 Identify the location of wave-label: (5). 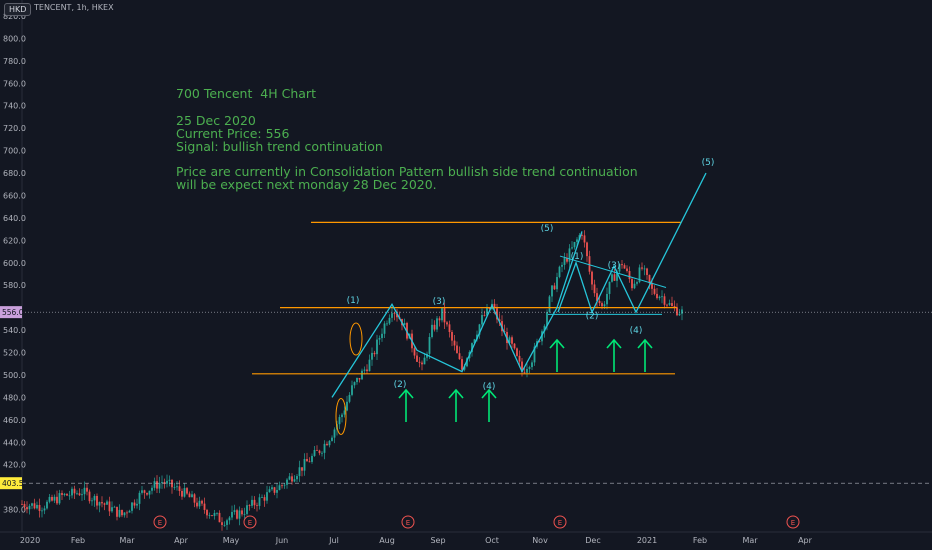
(547, 229).